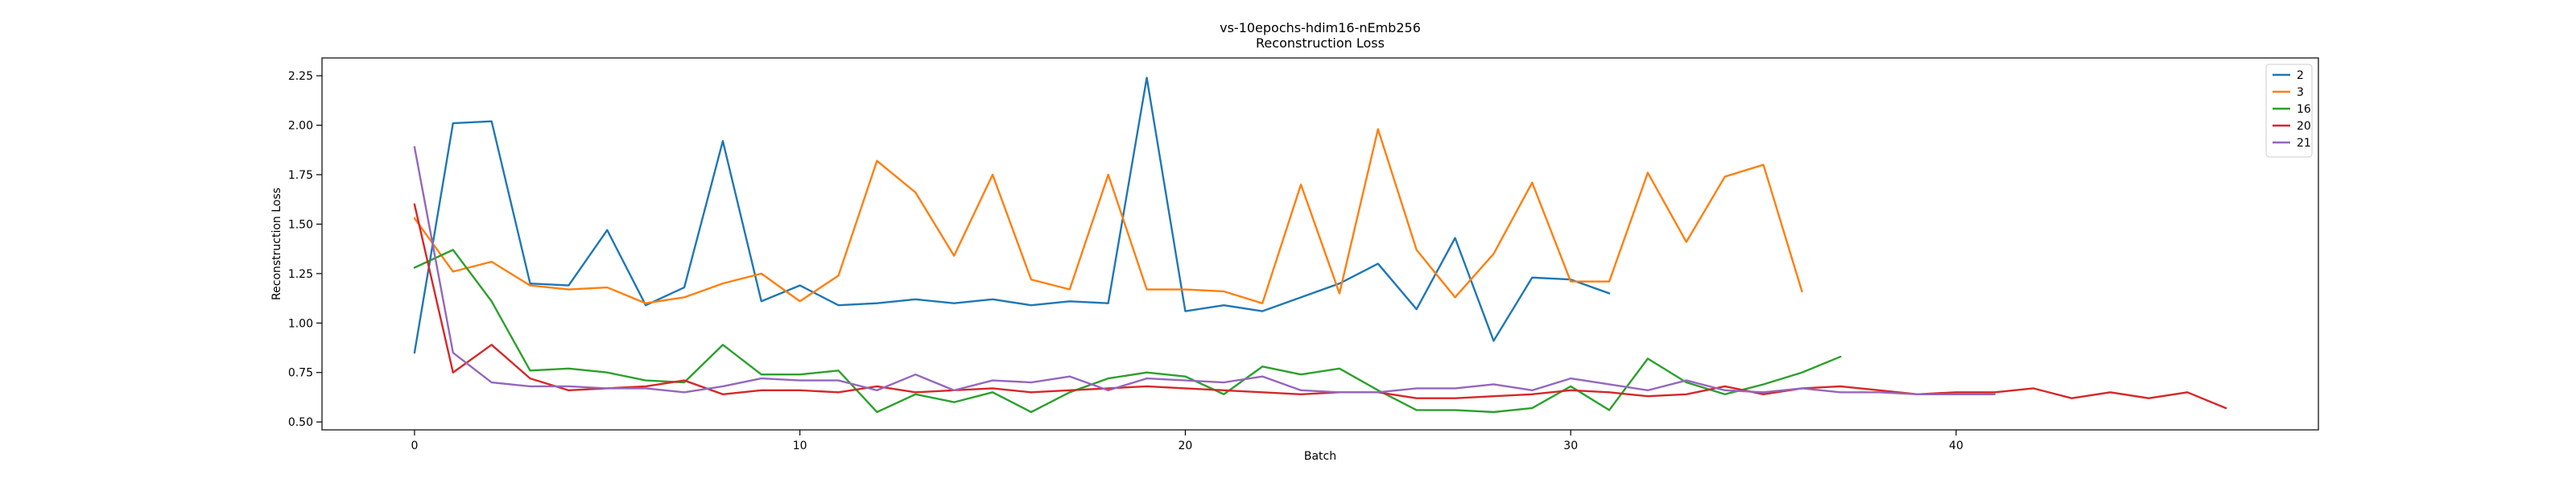 Image resolution: width=2576 pixels, height=483 pixels. Describe the element at coordinates (300, 373) in the screenshot. I see `y-tick-label: 0.75` at that location.